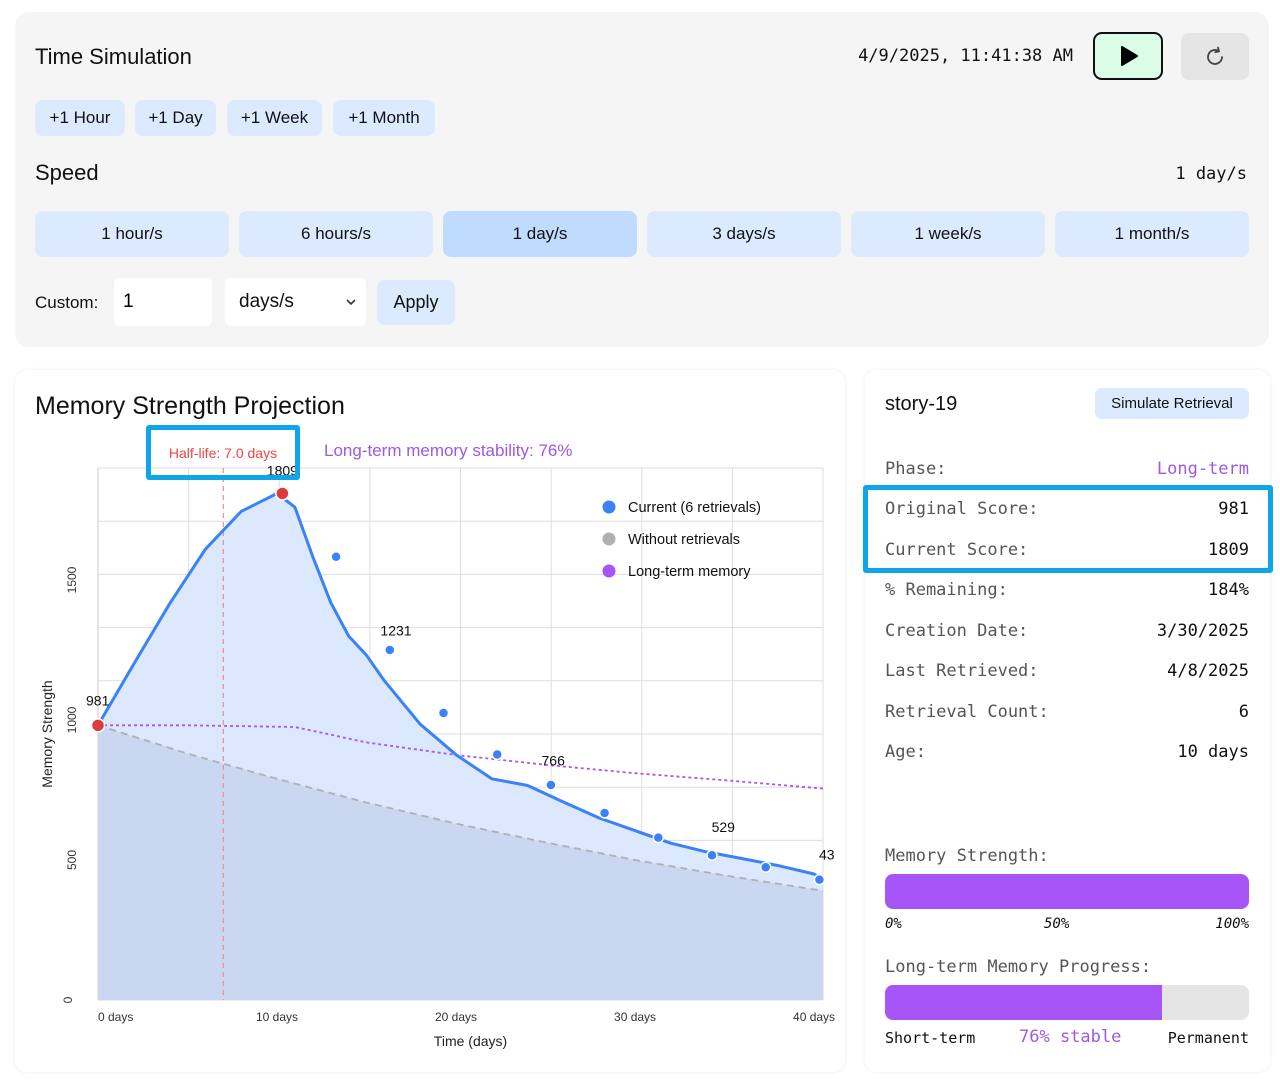  What do you see at coordinates (814, 1017) in the screenshot?
I see `x-tick-label: 40 days` at bounding box center [814, 1017].